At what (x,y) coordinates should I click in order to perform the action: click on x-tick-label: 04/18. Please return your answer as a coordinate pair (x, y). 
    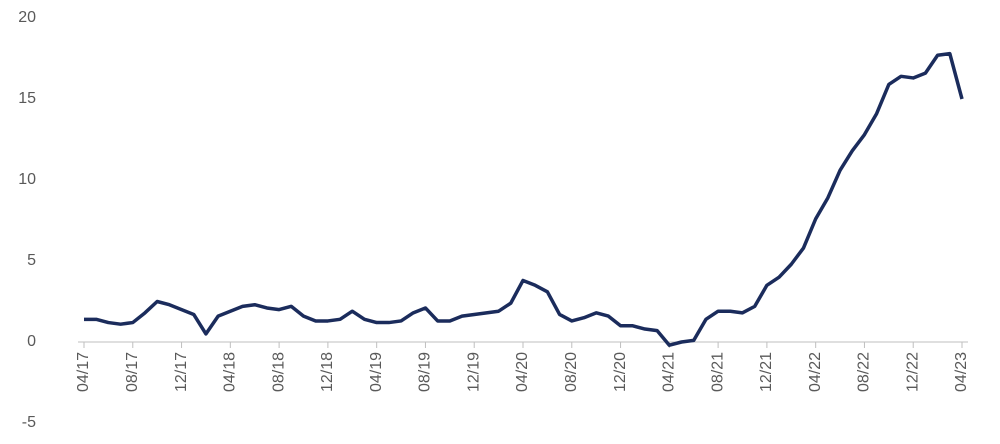
    Looking at the image, I should click on (230, 372).